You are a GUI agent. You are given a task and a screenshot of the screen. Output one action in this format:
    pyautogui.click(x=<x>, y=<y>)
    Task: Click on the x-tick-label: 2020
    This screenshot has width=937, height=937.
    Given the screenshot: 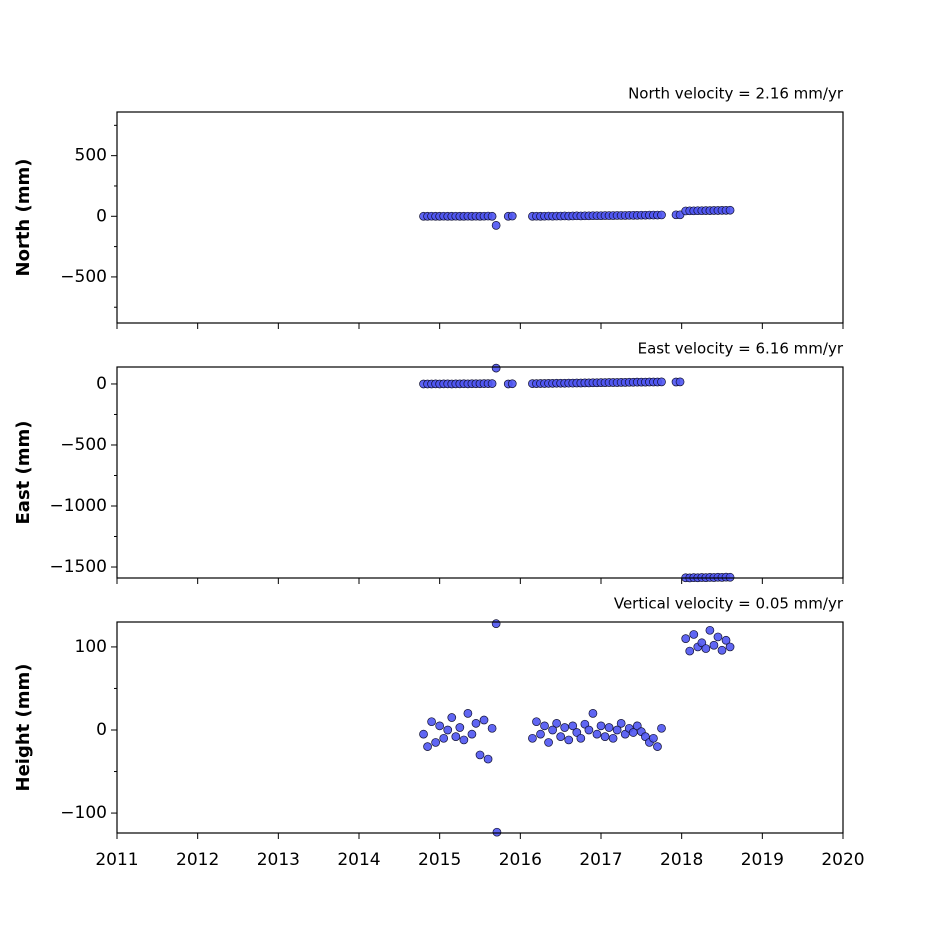 What is the action you would take?
    pyautogui.click(x=842, y=860)
    